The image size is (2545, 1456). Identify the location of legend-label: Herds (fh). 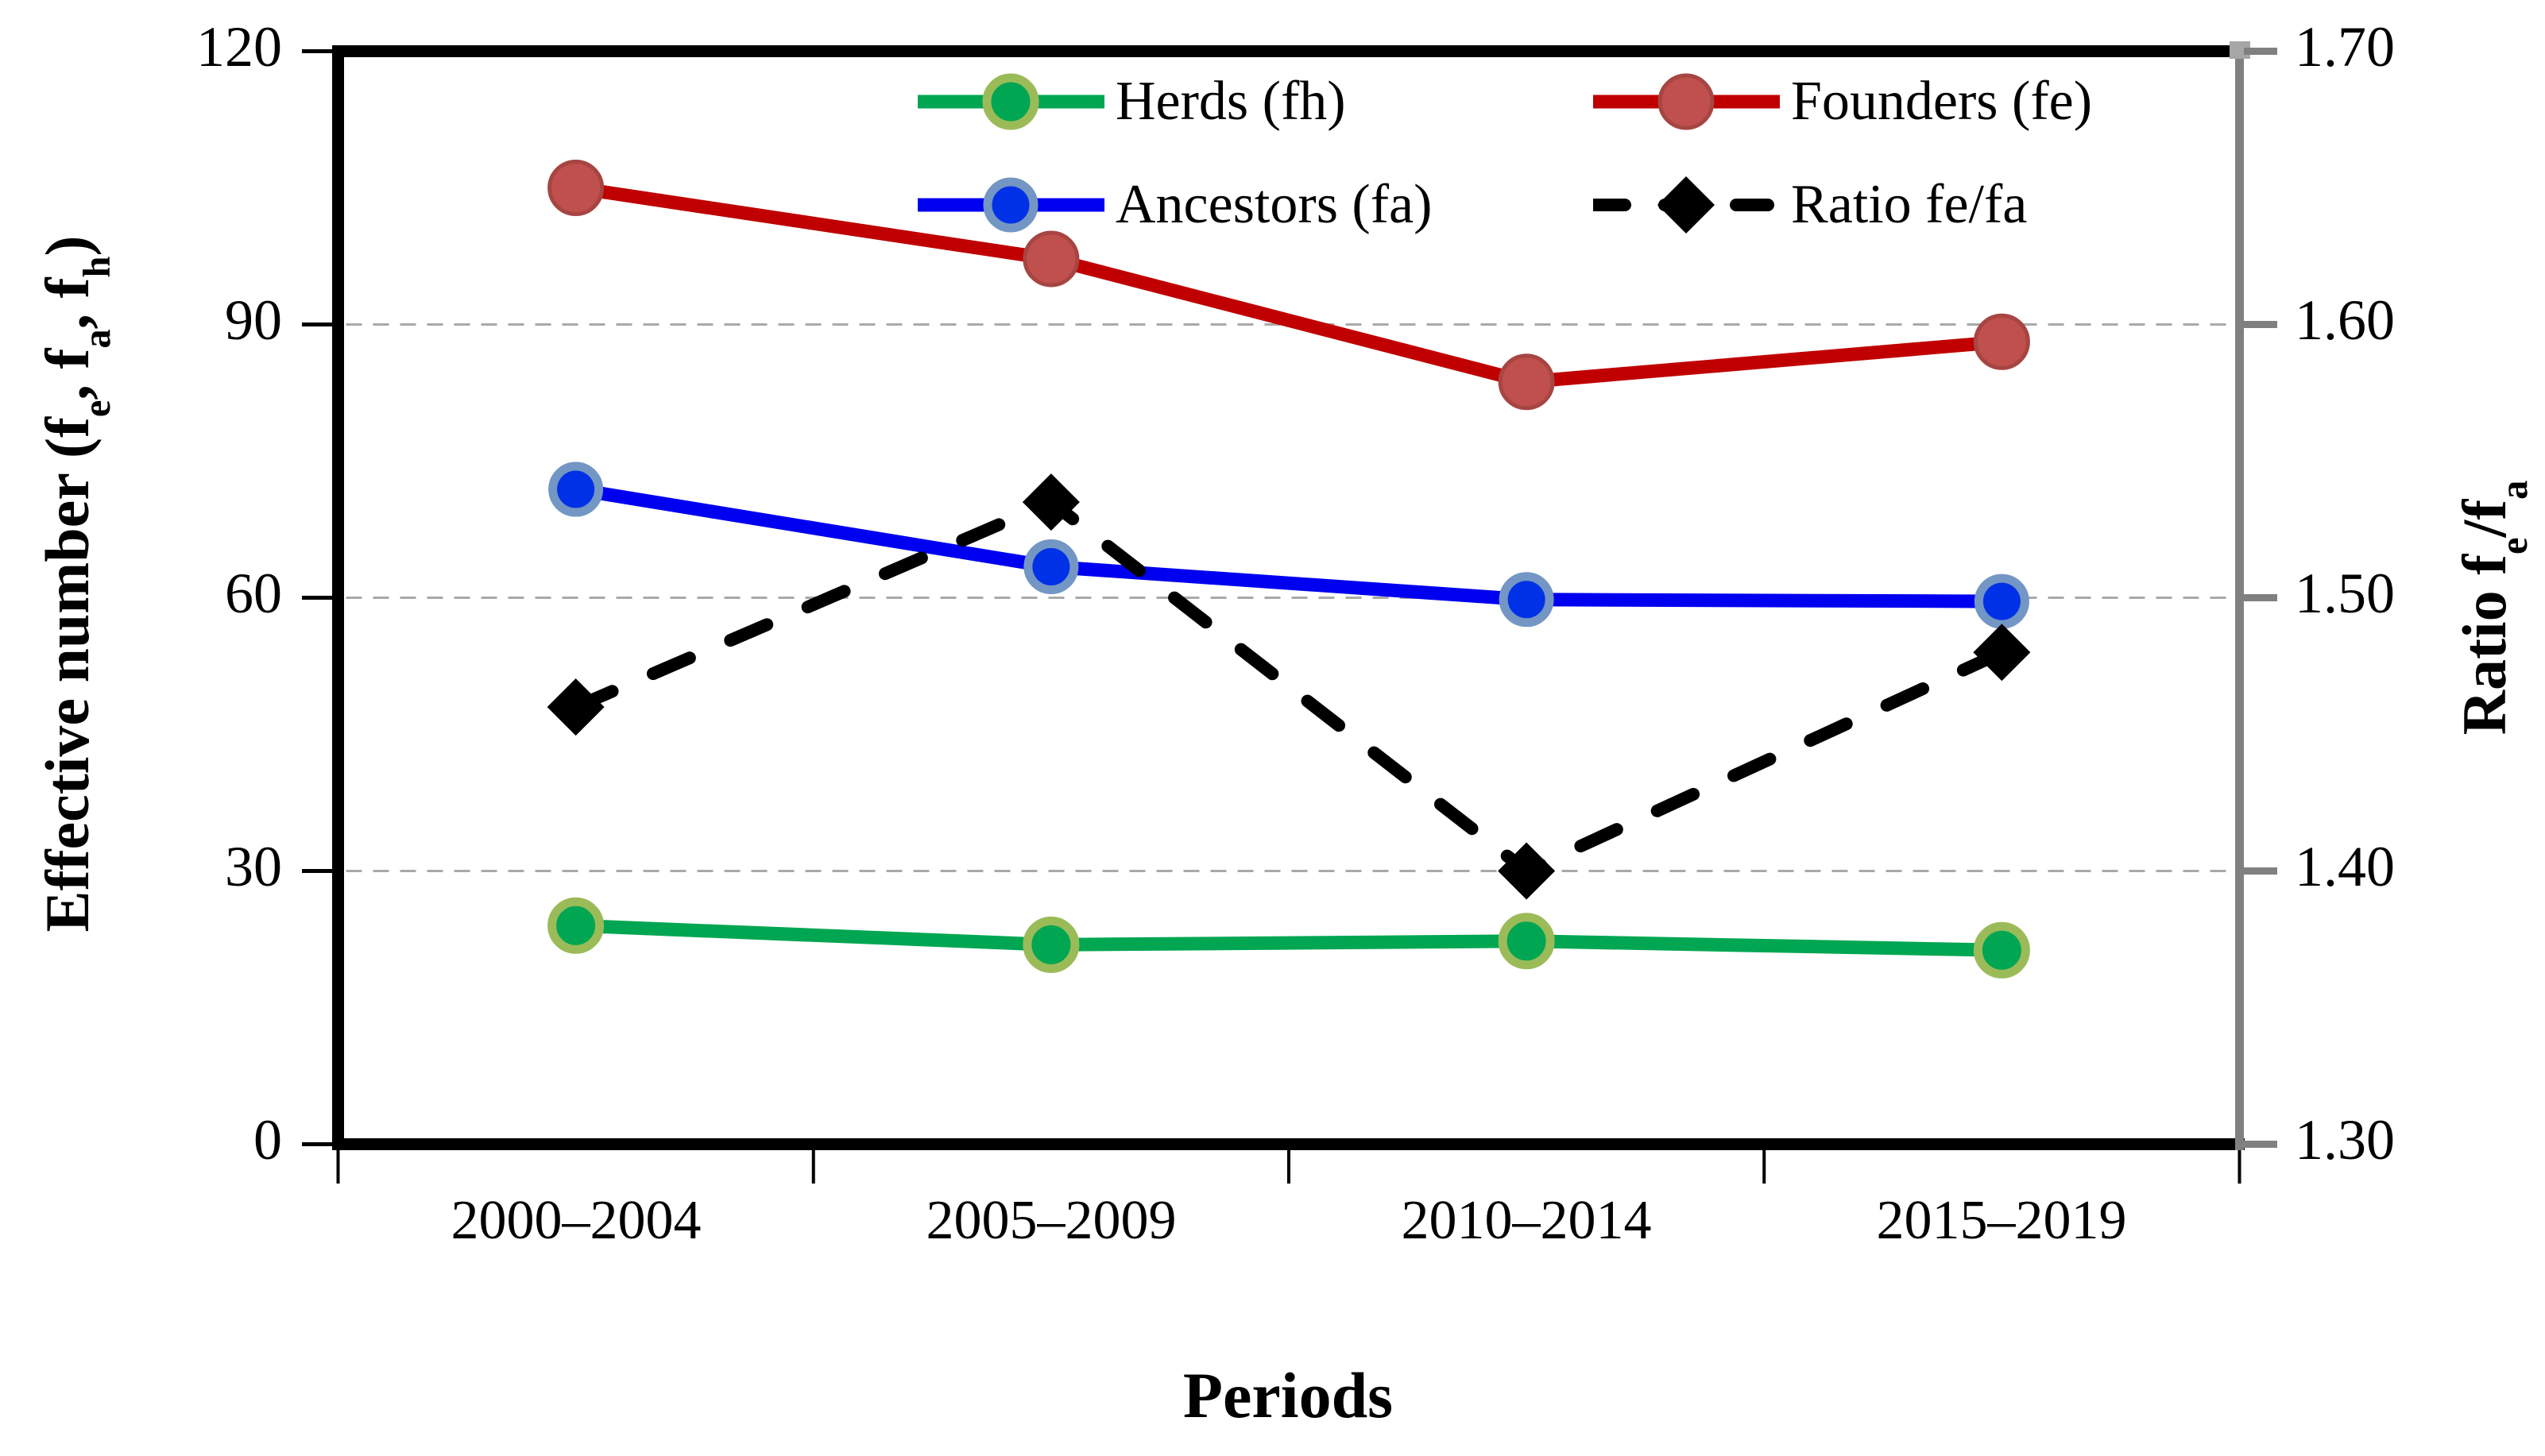
(1231, 101).